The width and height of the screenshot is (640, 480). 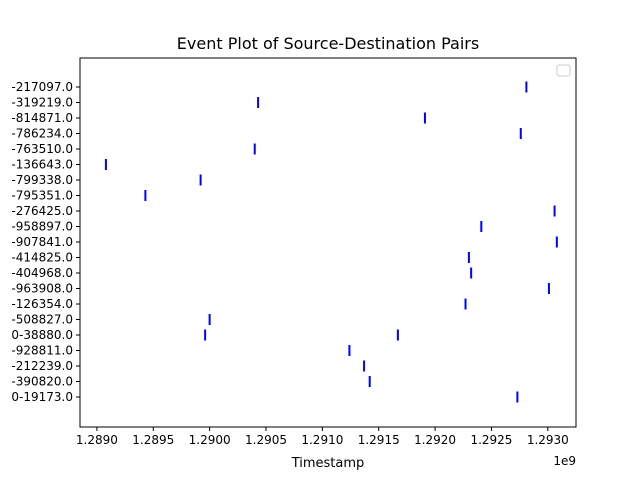 I want to click on x-tick-label: 1.2930, so click(x=548, y=440).